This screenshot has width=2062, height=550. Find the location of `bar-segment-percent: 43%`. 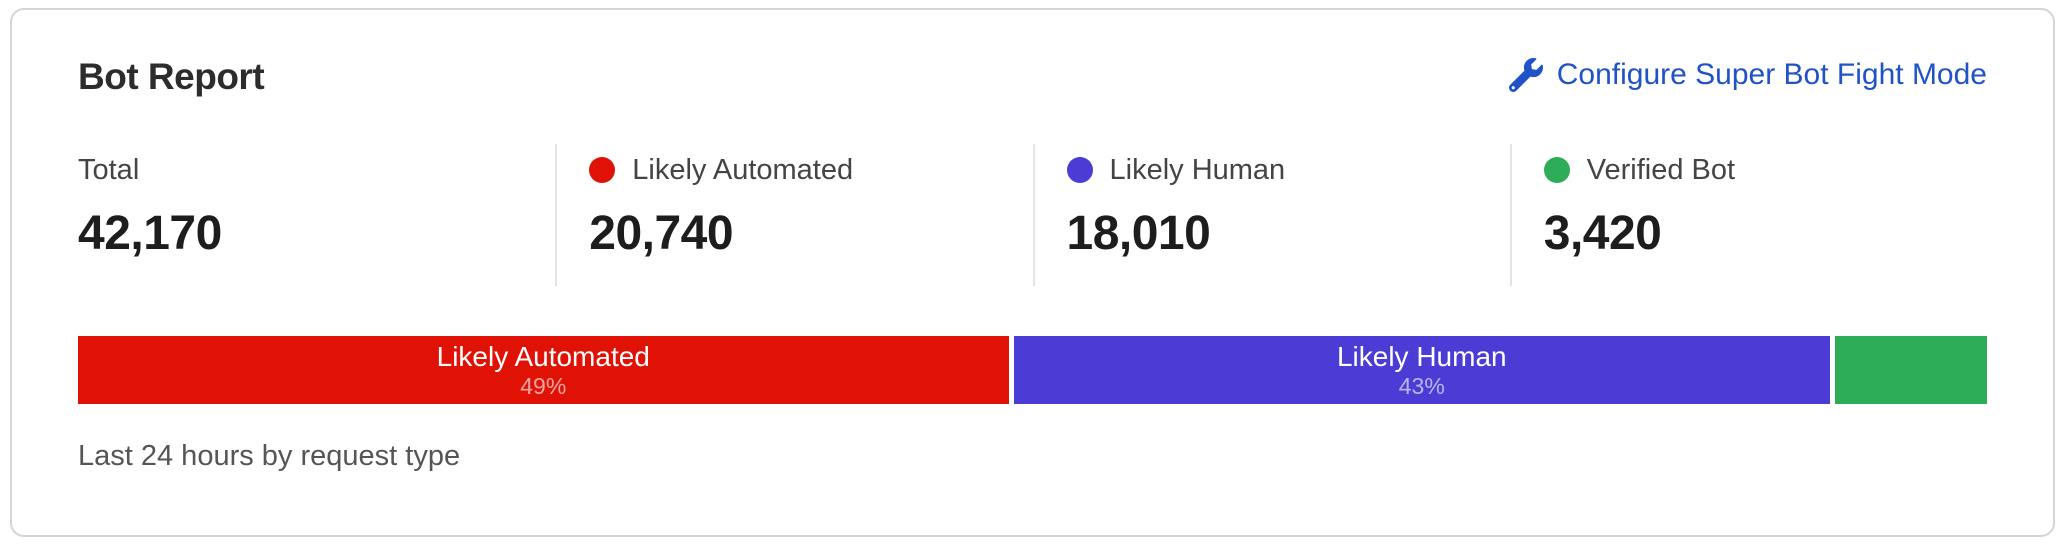

bar-segment-percent: 43% is located at coordinates (1421, 385).